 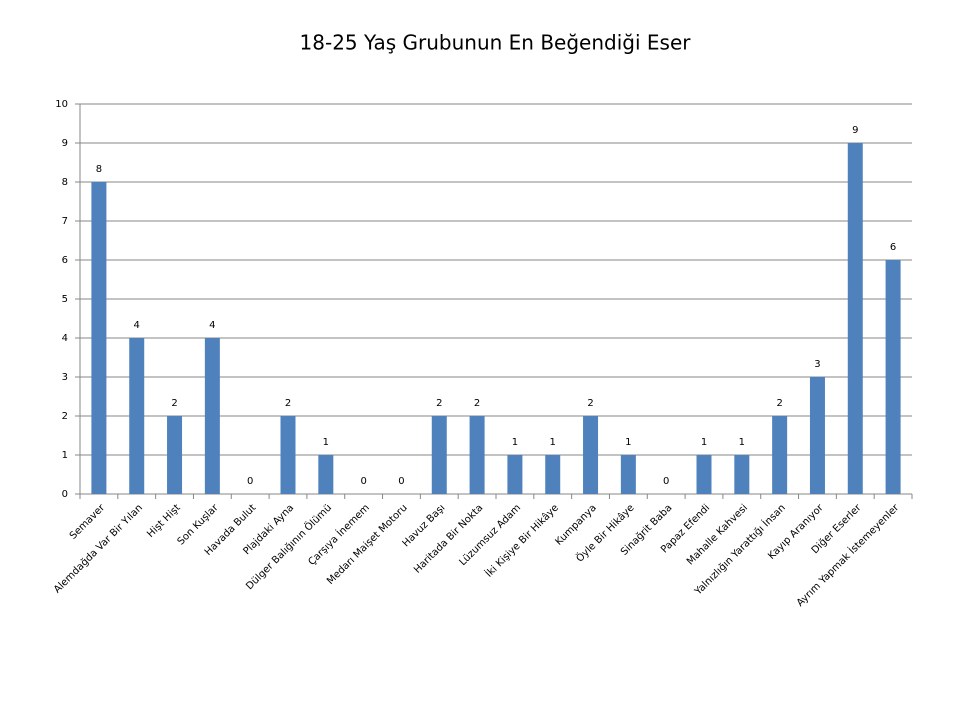 What do you see at coordinates (164, 521) in the screenshot?
I see `x-tick-label: Hişt Hişt` at bounding box center [164, 521].